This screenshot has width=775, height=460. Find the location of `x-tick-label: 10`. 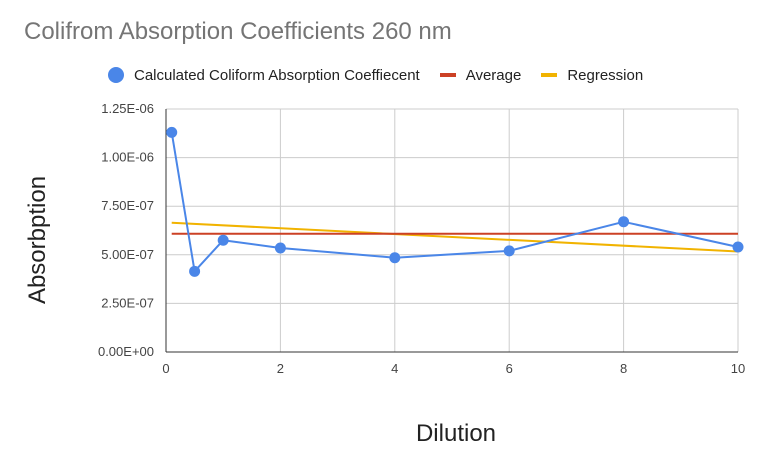

x-tick-label: 10 is located at coordinates (738, 368).